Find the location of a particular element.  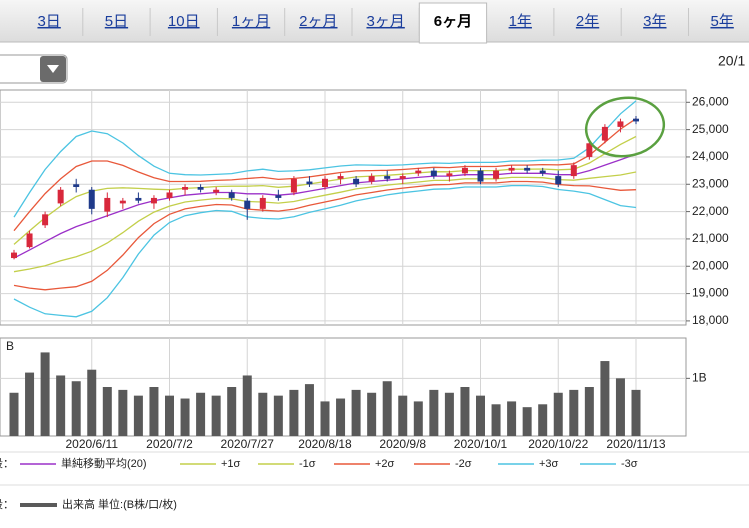

tab: 6ヶ月 is located at coordinates (453, 21).